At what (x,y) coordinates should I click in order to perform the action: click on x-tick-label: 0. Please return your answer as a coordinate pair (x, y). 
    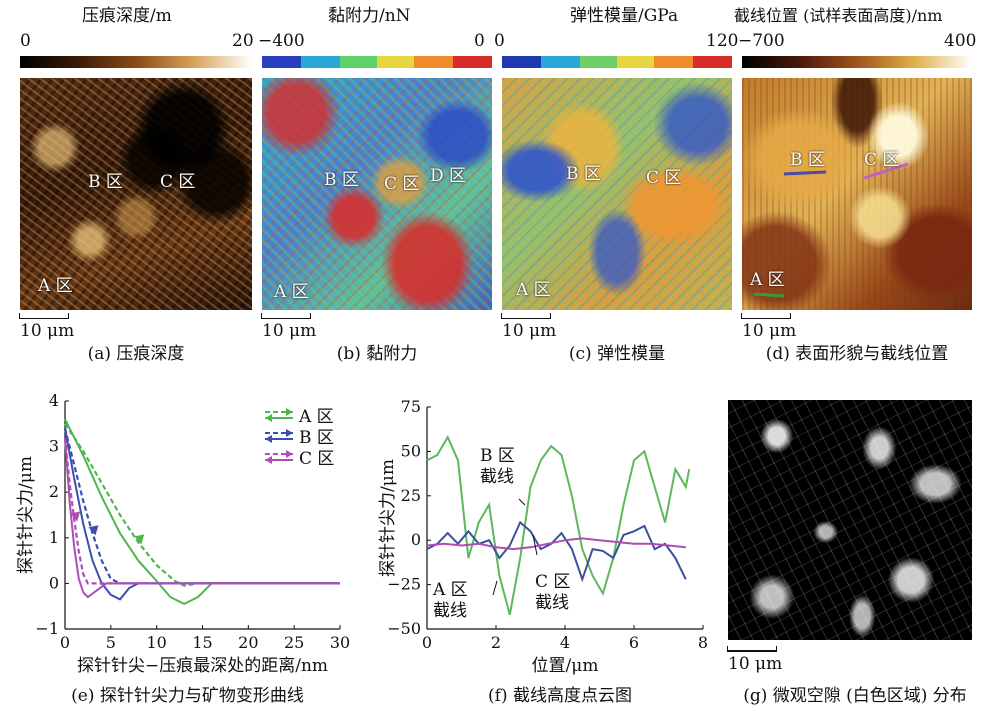
    Looking at the image, I should click on (65, 642).